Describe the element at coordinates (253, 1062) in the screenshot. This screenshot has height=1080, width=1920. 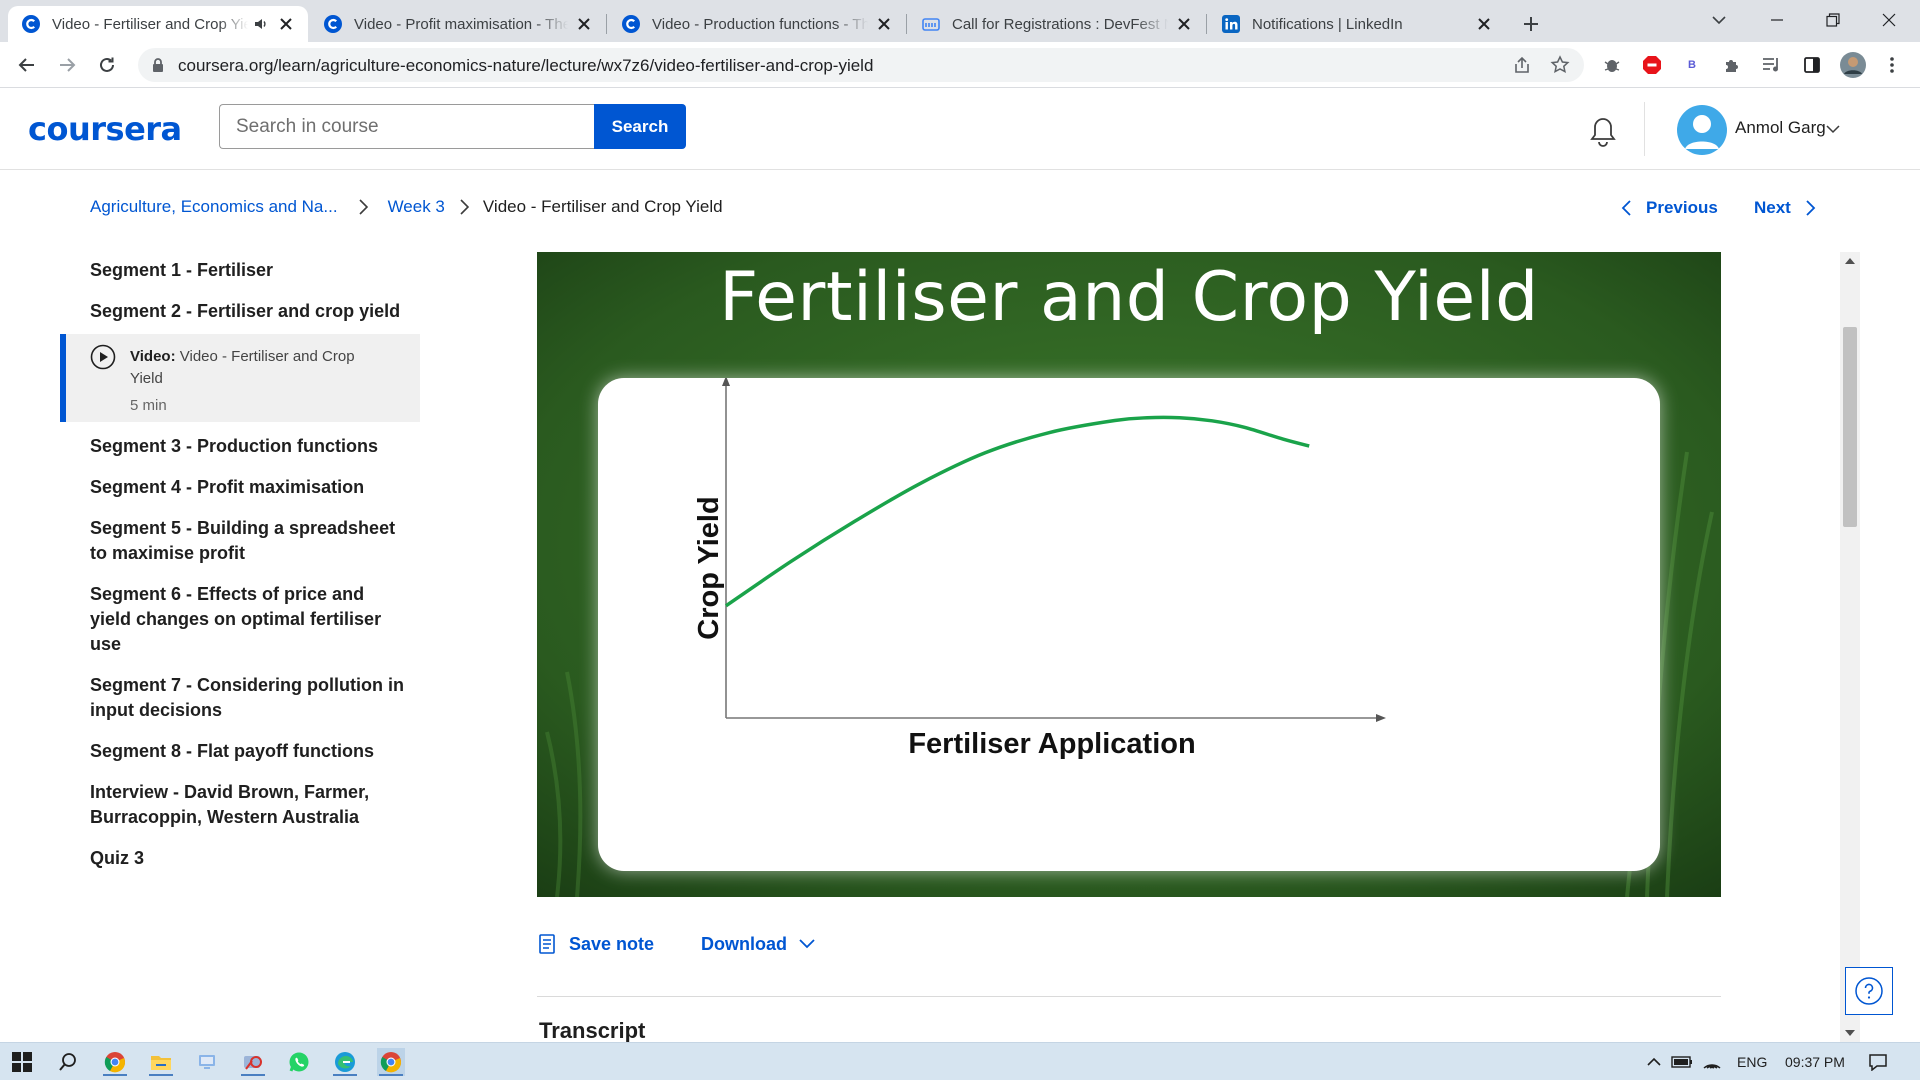
I see `taskbar-snip-icon` at that location.